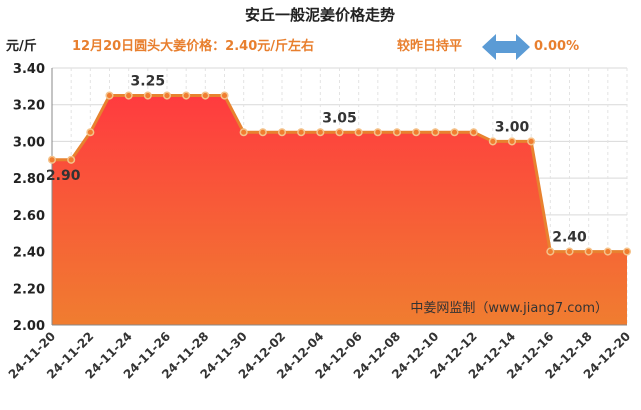  Describe the element at coordinates (148, 82) in the screenshot. I see `data-label: 3.25` at that location.